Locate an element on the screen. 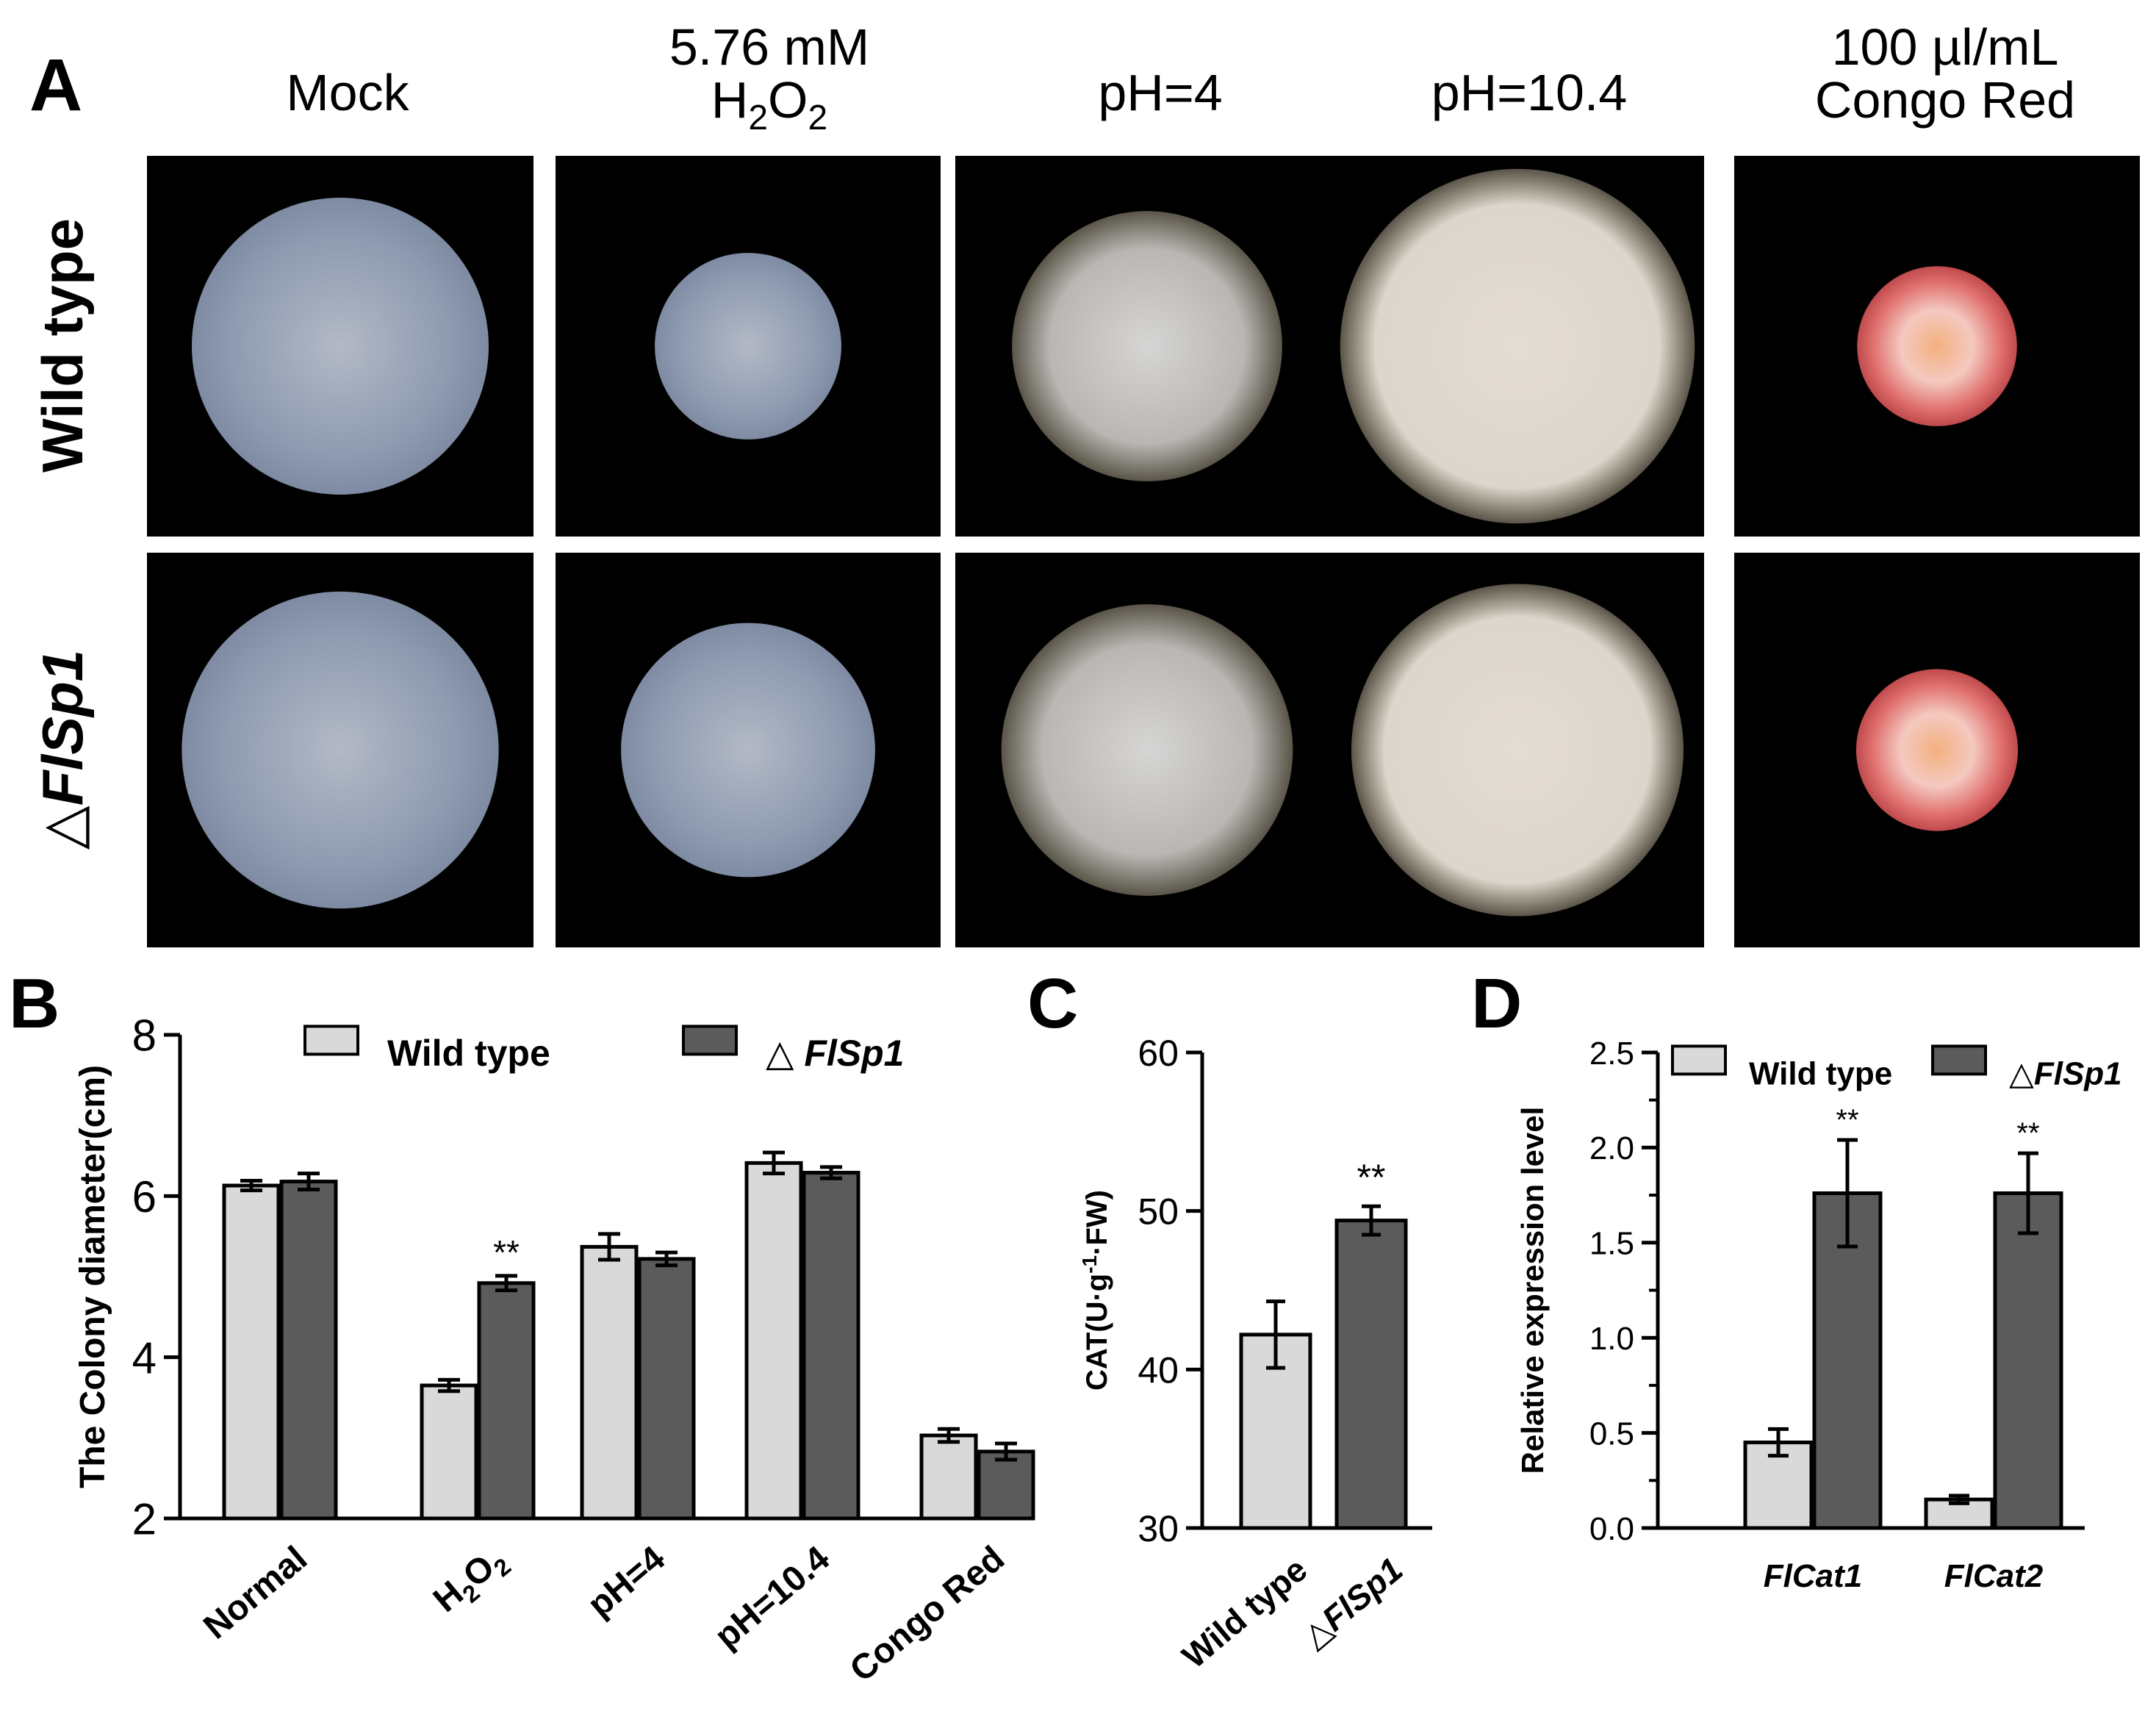 The width and height of the screenshot is (2145, 1736). y-axis-label: The Colony diameter(cm) is located at coordinates (92, 1276).